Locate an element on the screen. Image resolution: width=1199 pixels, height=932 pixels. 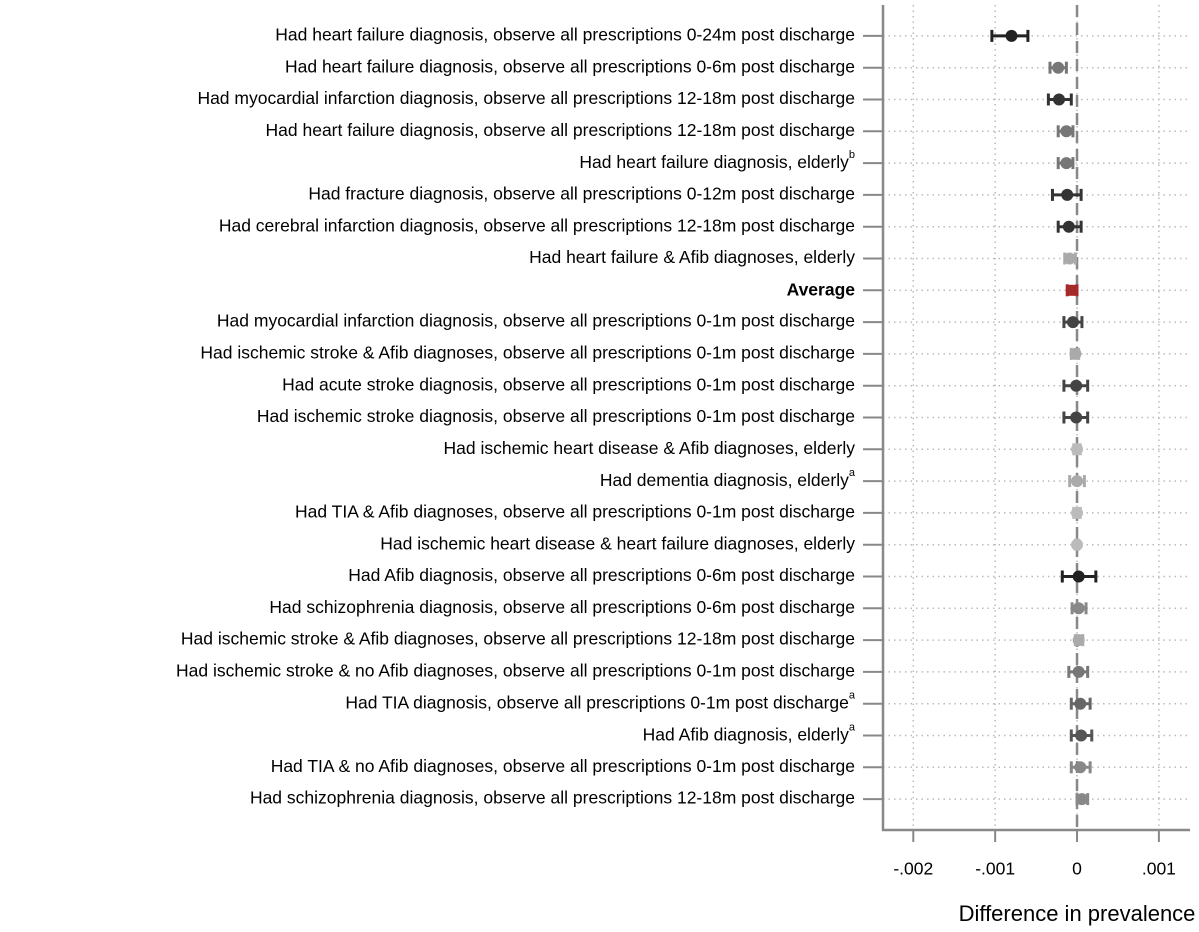
x-tick-label: .001 is located at coordinates (1159, 869).